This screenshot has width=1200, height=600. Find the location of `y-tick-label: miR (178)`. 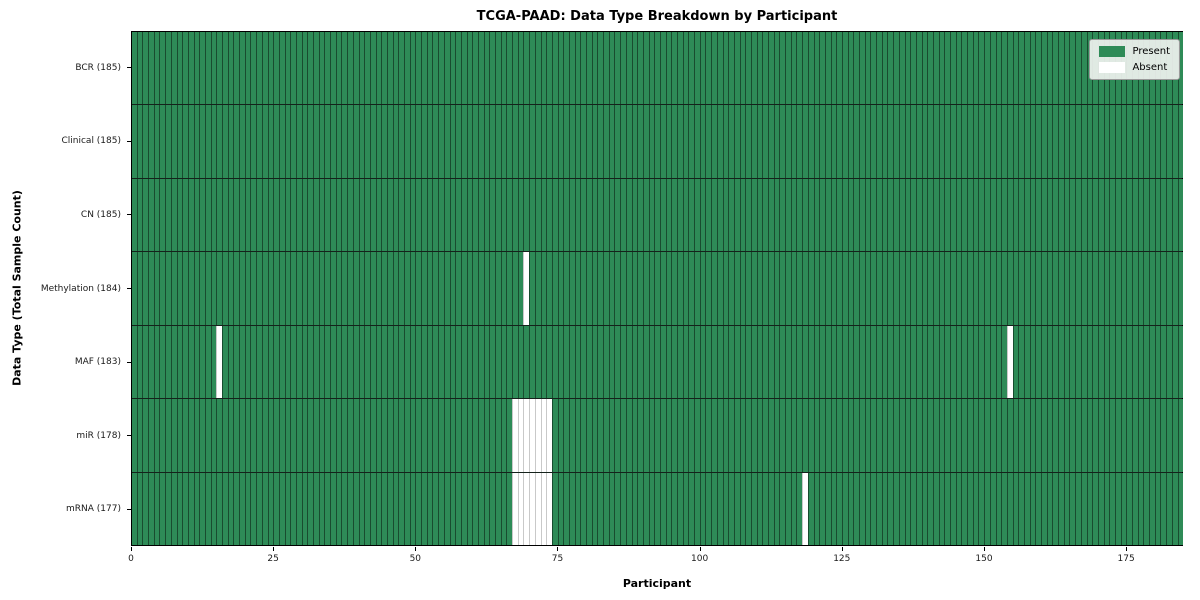

y-tick-label: miR (178) is located at coordinates (98, 435).